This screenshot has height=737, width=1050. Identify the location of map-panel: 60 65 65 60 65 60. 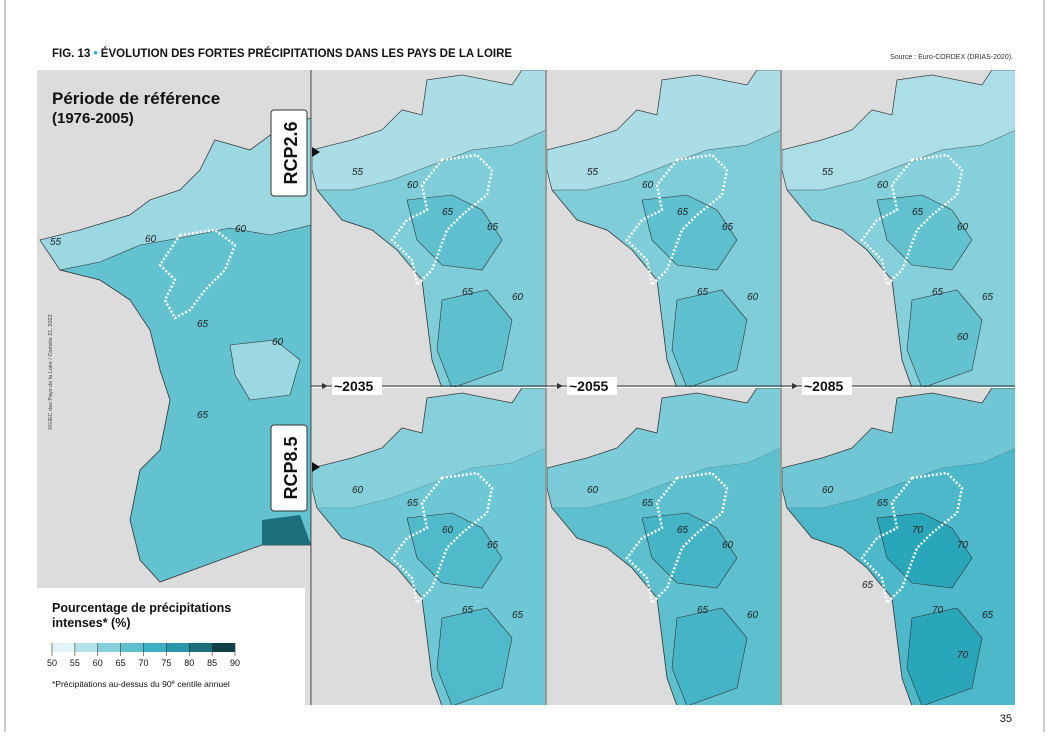
(663, 546).